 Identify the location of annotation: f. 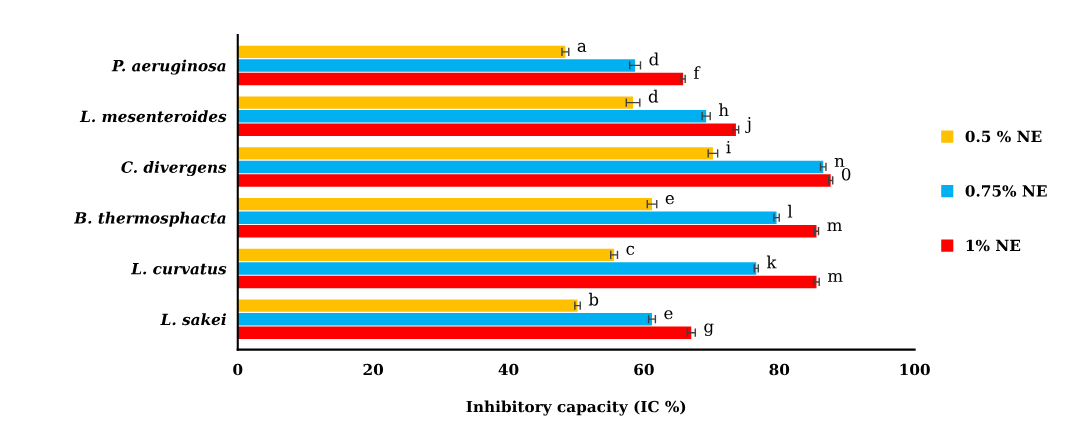
(697, 72).